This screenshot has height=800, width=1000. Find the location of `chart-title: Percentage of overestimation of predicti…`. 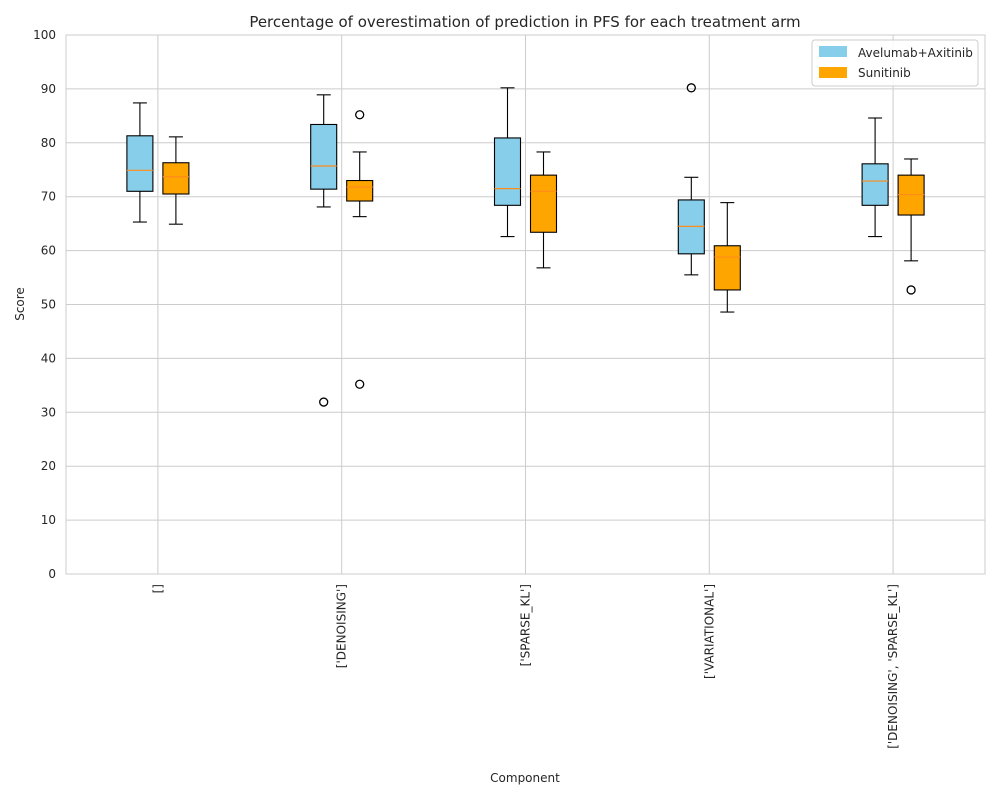

chart-title: Percentage of overestimation of predicti… is located at coordinates (524, 22).